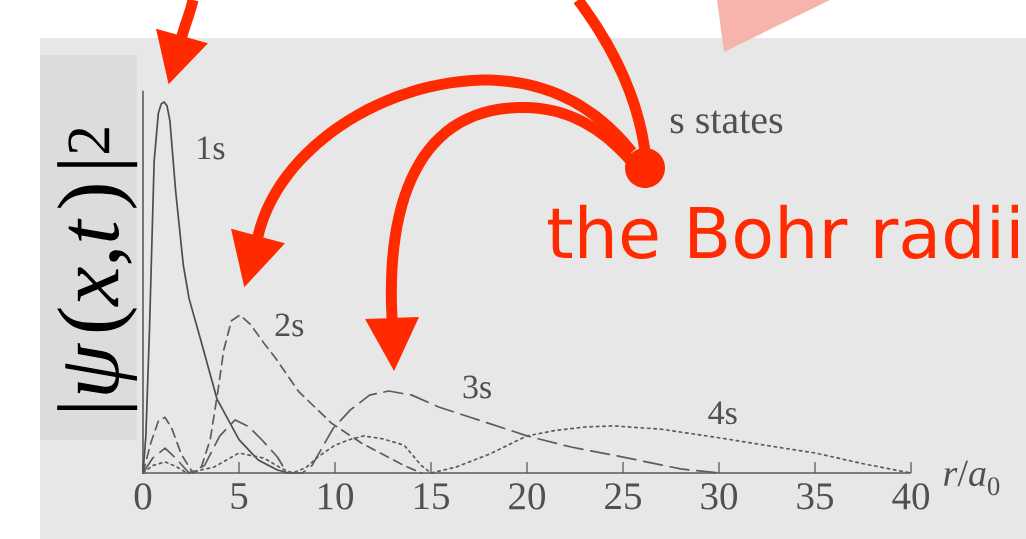 This screenshot has height=539, width=1026. I want to click on x-tick-label: 10, so click(336, 496).